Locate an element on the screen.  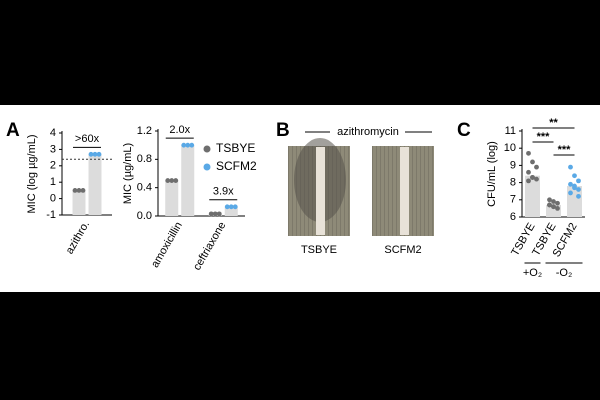
panel-b: azithromycin TSBYE SCFM2 is located at coordinates (361, 191).